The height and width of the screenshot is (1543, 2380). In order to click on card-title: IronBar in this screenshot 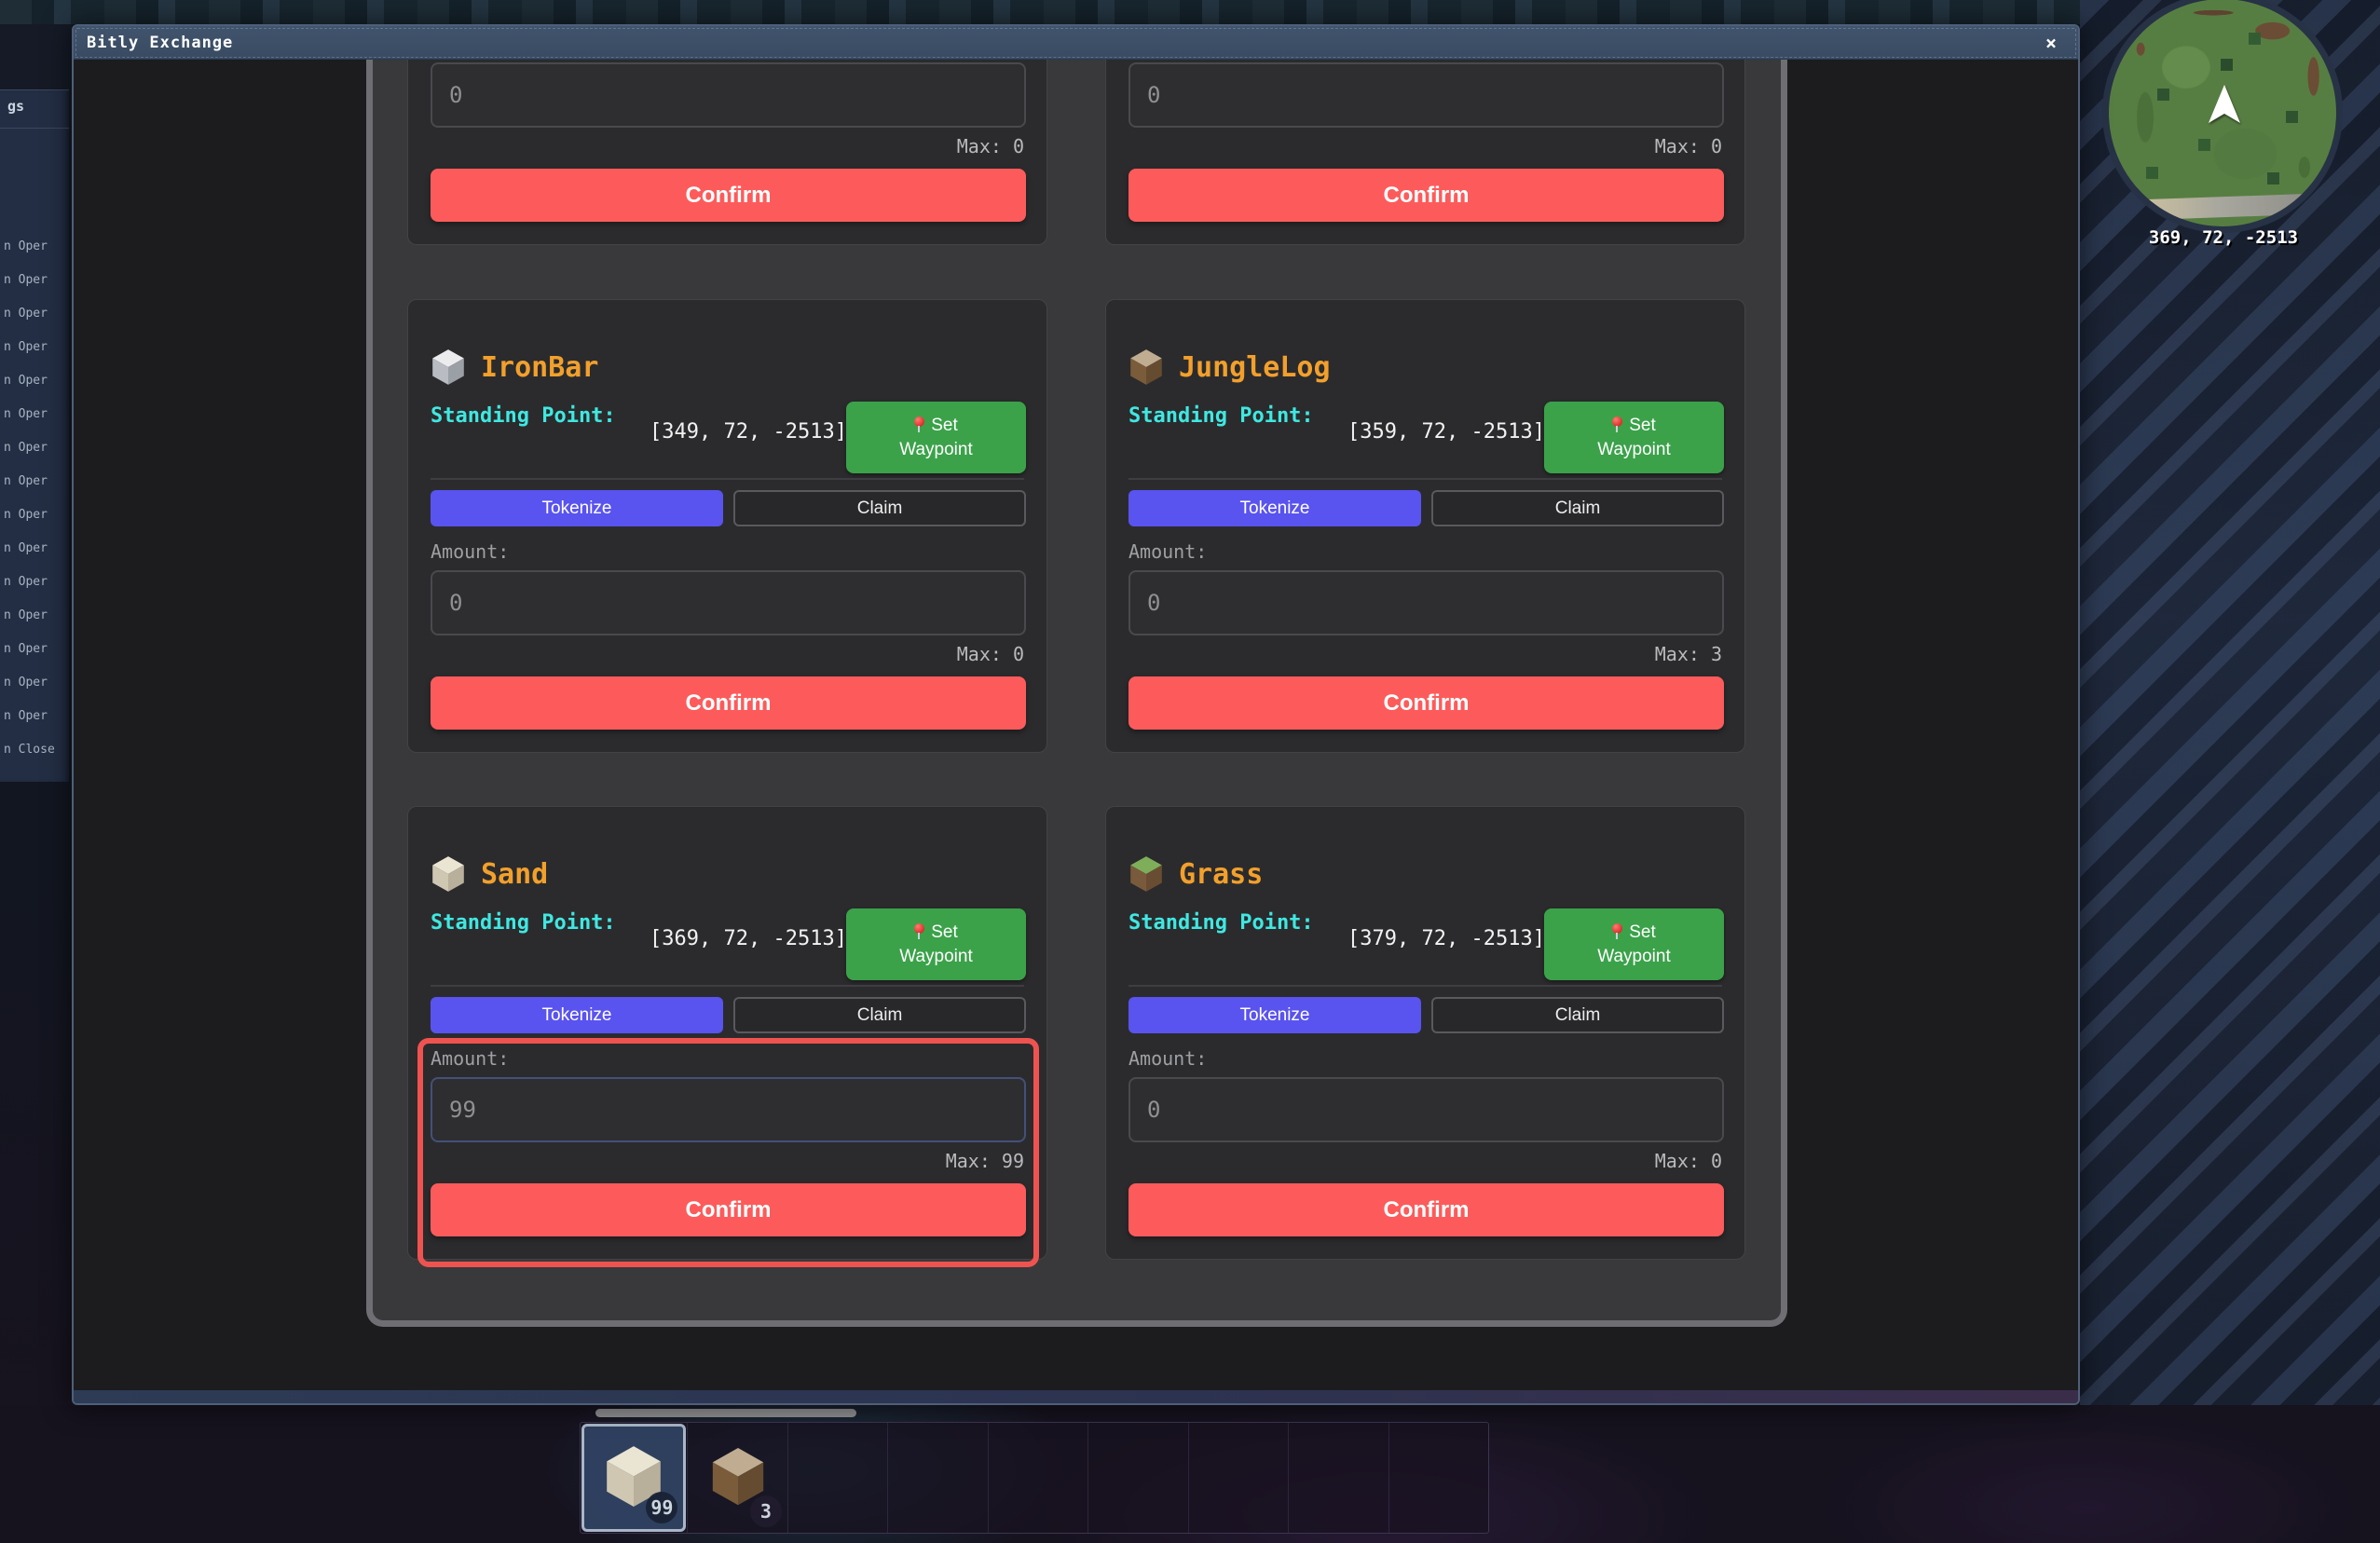, I will do `click(540, 367)`.